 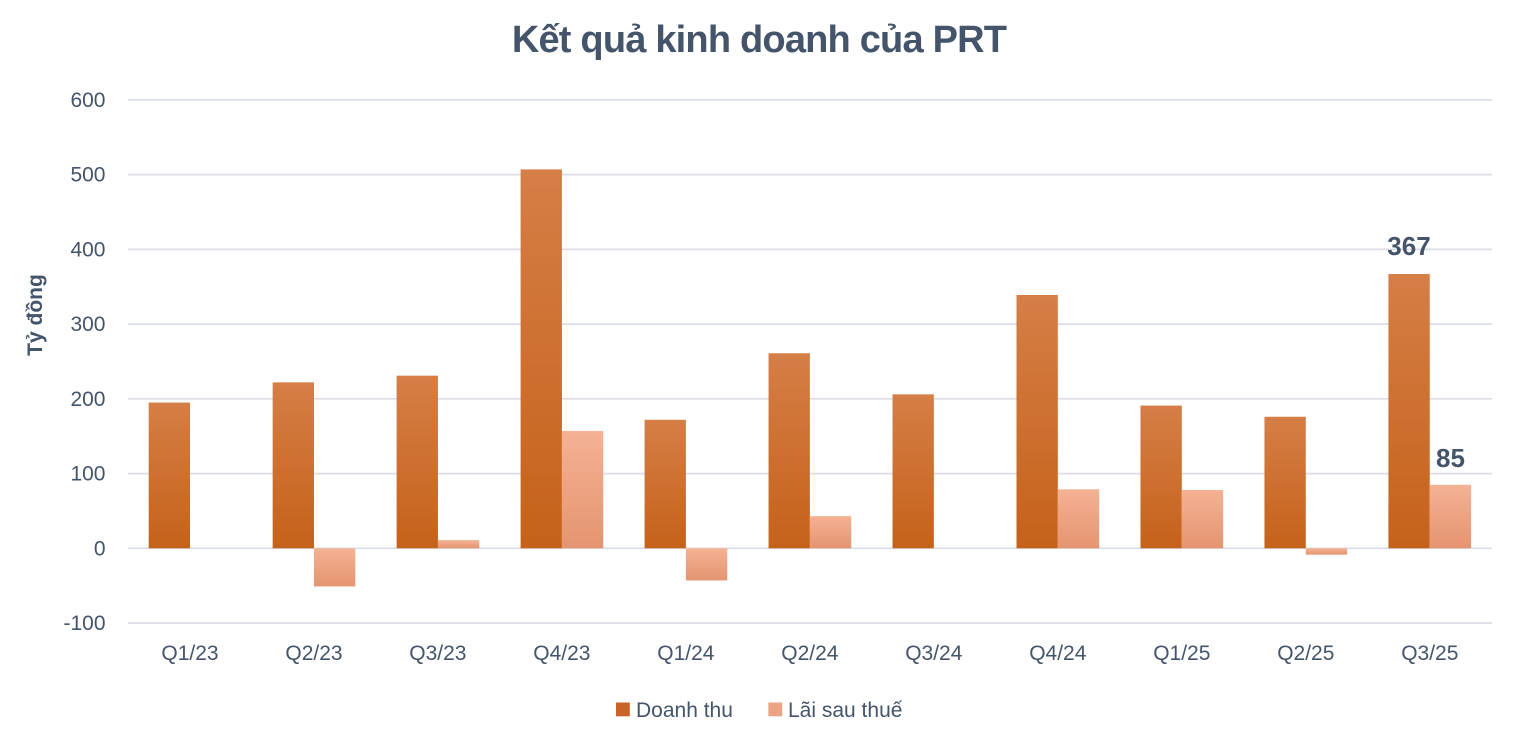 I want to click on svg-text: 300, so click(x=87, y=324).